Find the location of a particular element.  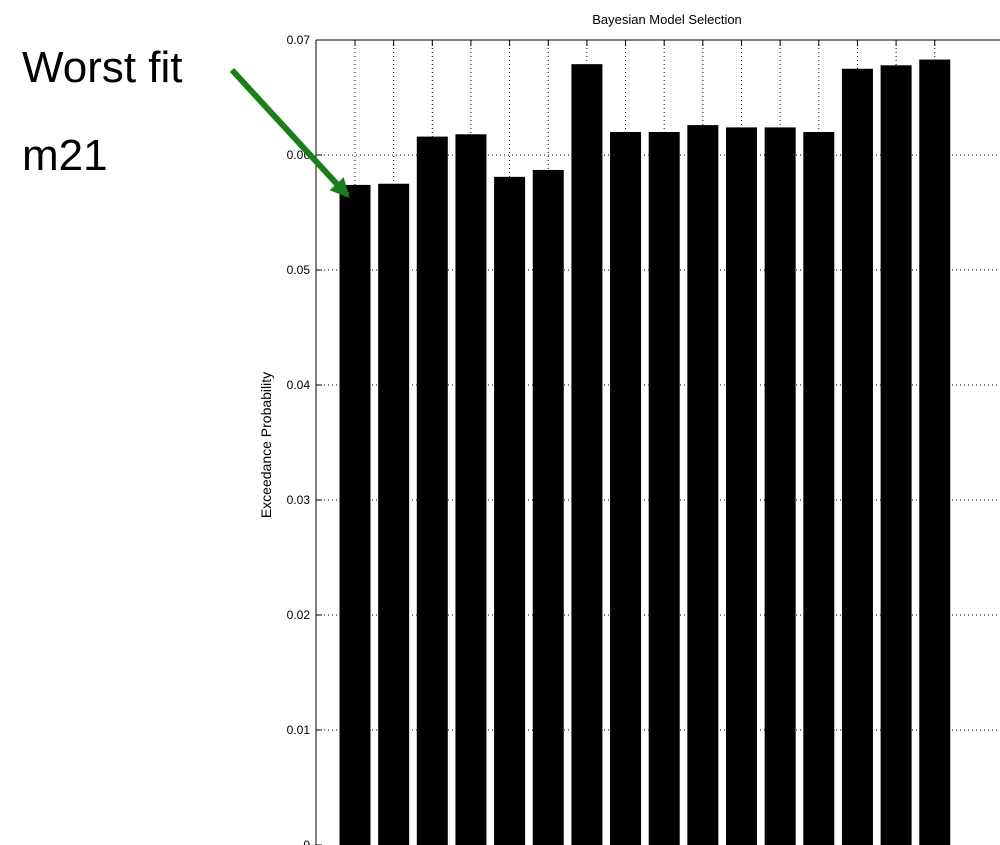

annotation-model-name: m21 is located at coordinates (65, 155).